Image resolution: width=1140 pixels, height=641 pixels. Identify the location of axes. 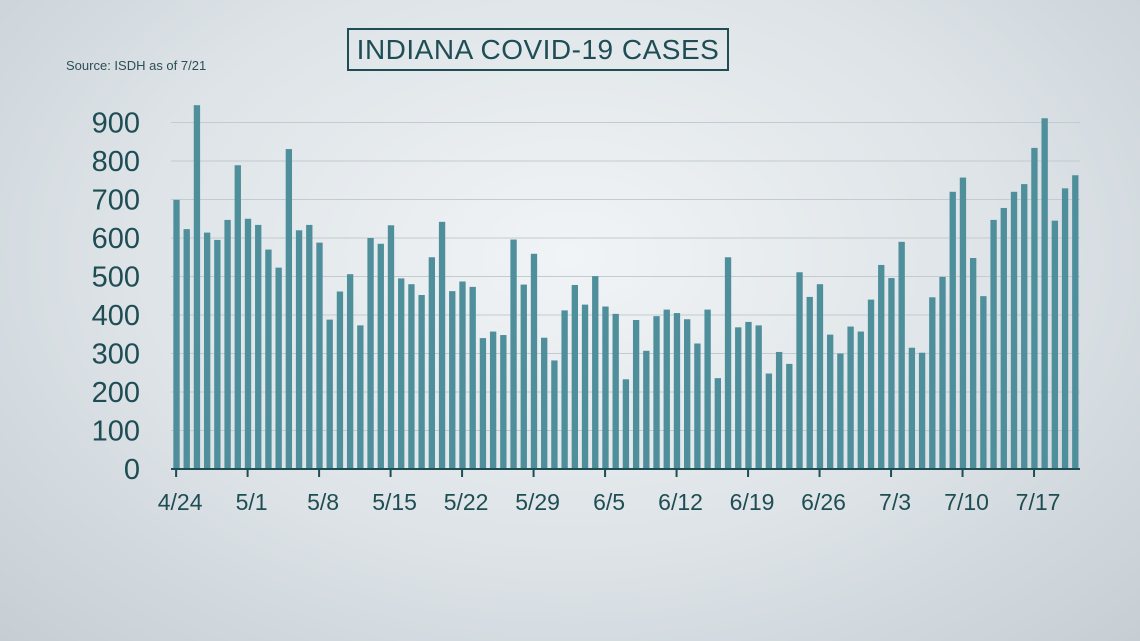
(625, 472).